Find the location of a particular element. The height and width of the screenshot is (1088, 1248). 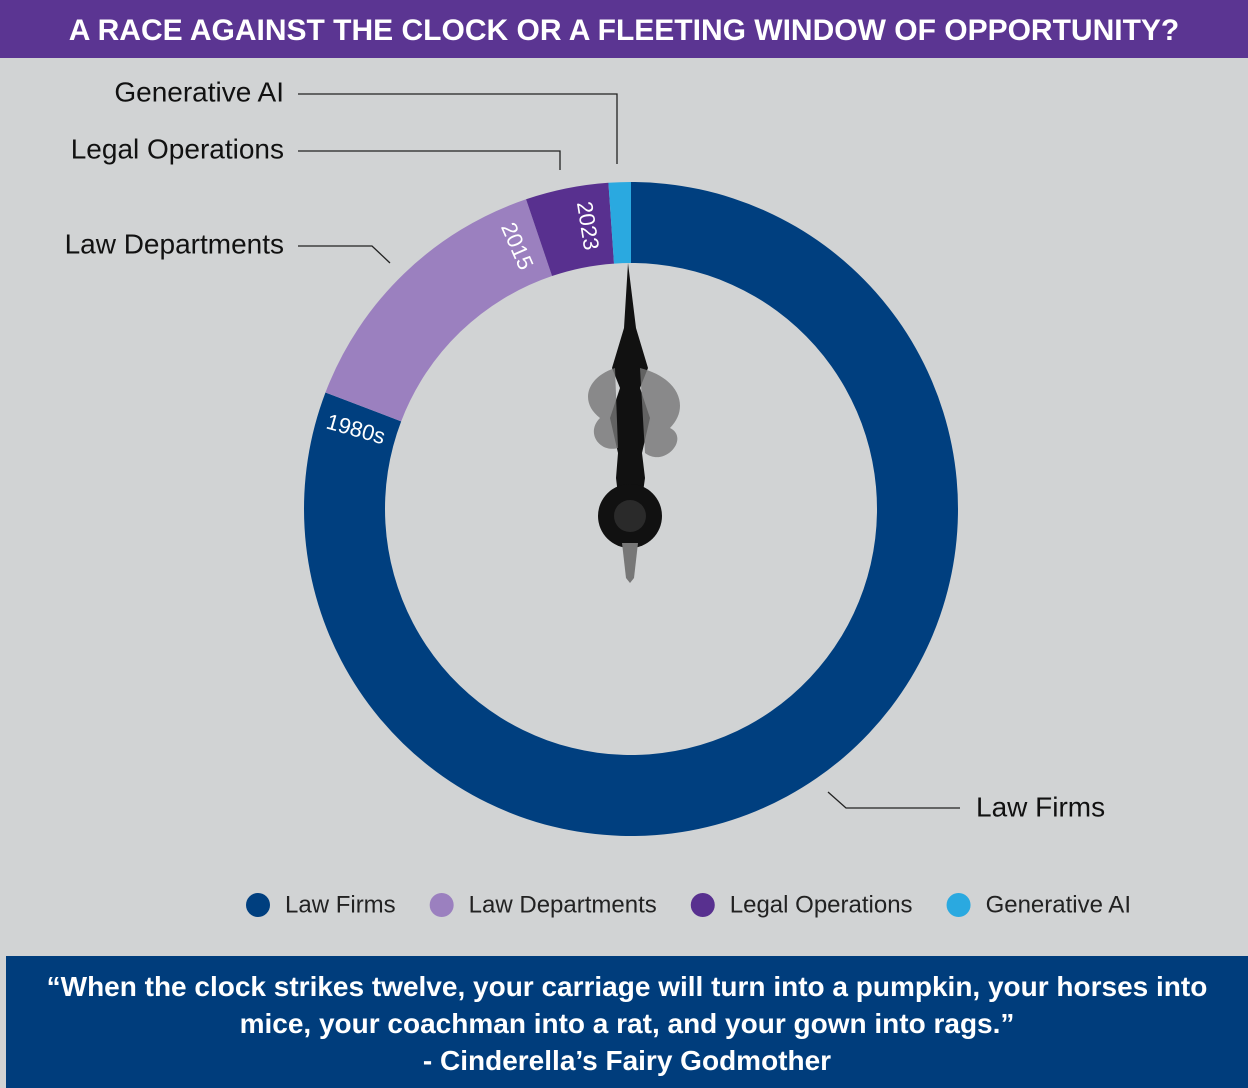

legend-label: Legal Operations is located at coordinates (821, 904).